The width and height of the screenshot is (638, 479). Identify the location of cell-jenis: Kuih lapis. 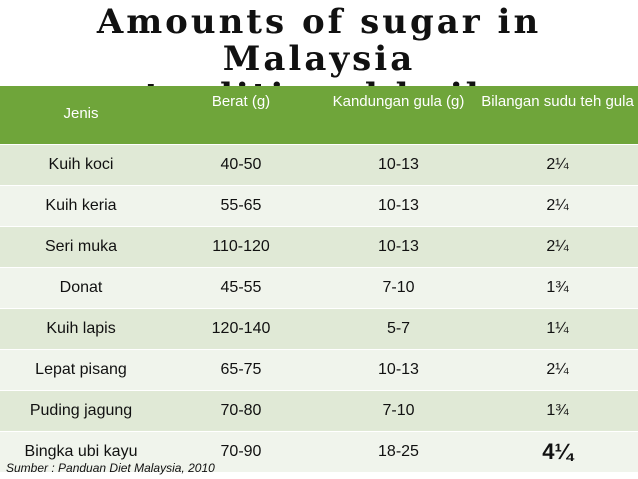
(81, 328).